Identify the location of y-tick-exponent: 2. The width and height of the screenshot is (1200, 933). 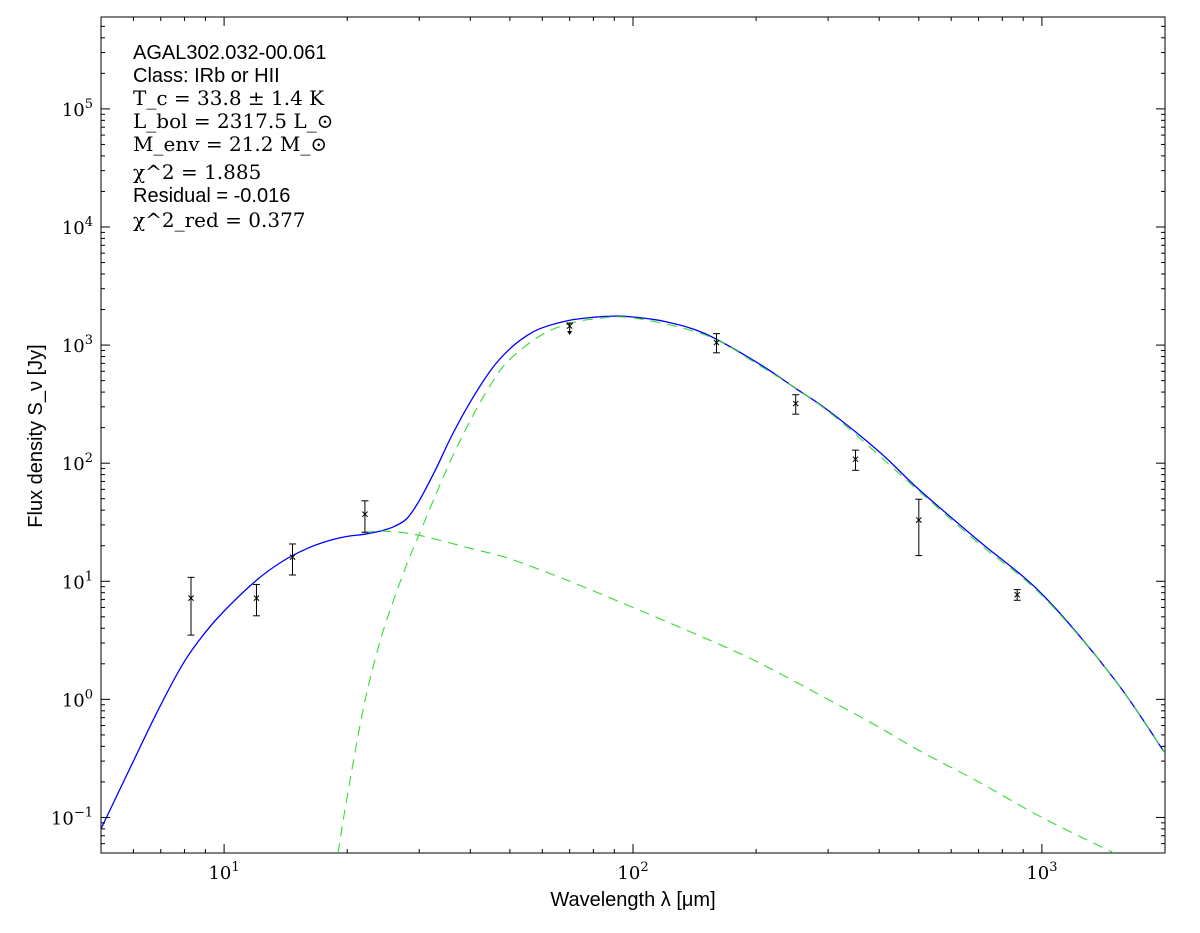
(89, 458).